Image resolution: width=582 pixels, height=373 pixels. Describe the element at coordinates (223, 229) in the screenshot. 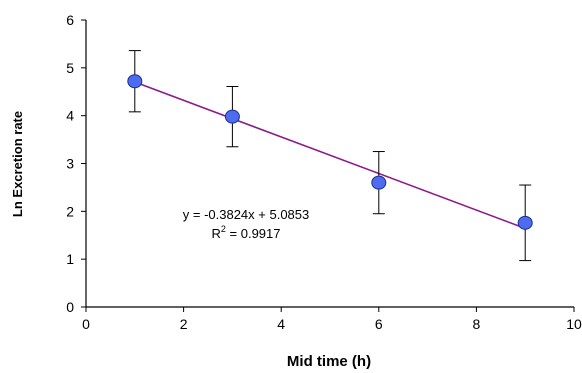

I see `r-squared-superscript: 2` at that location.